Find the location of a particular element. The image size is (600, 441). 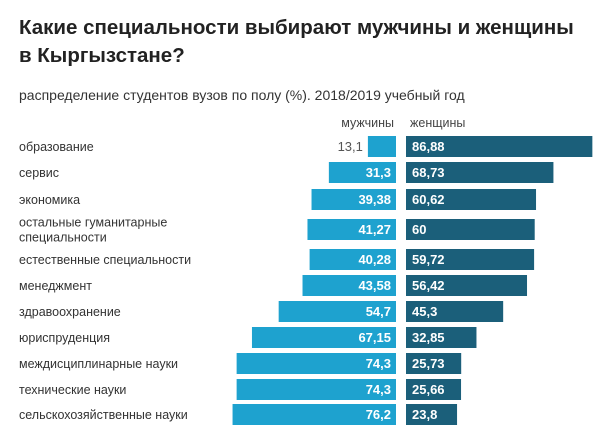

category-label: менеджмент is located at coordinates (55, 286).